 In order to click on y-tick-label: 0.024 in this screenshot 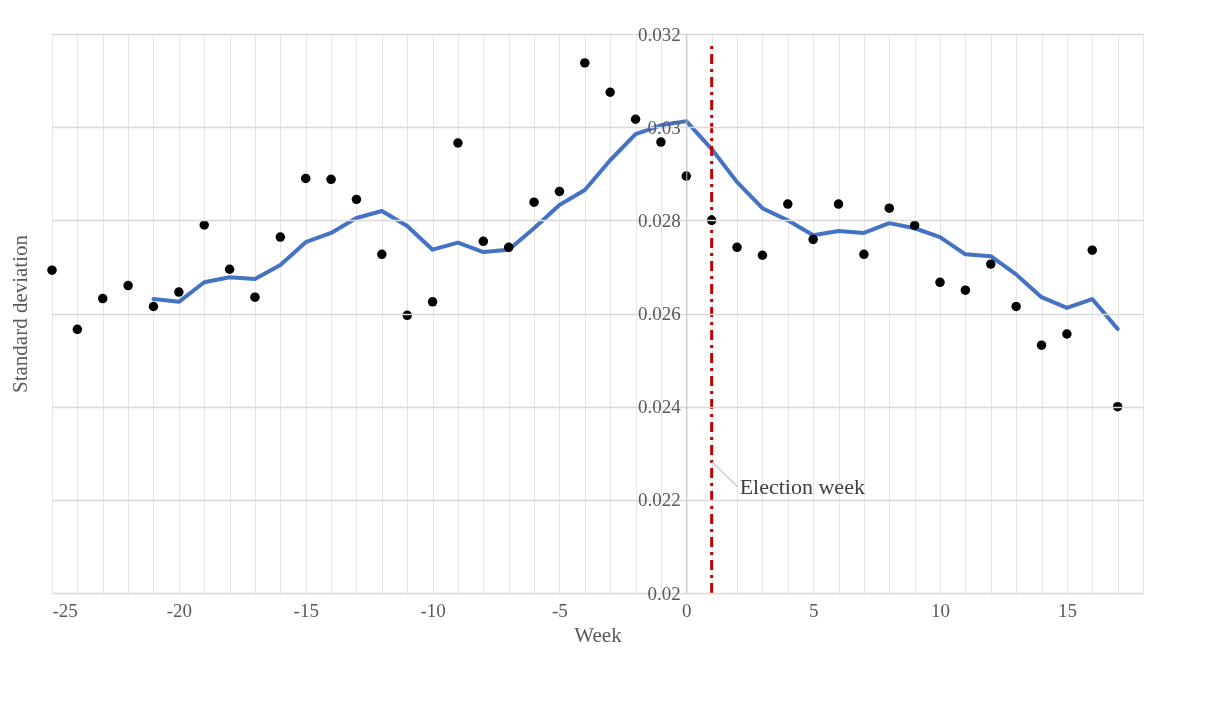, I will do `click(660, 407)`.